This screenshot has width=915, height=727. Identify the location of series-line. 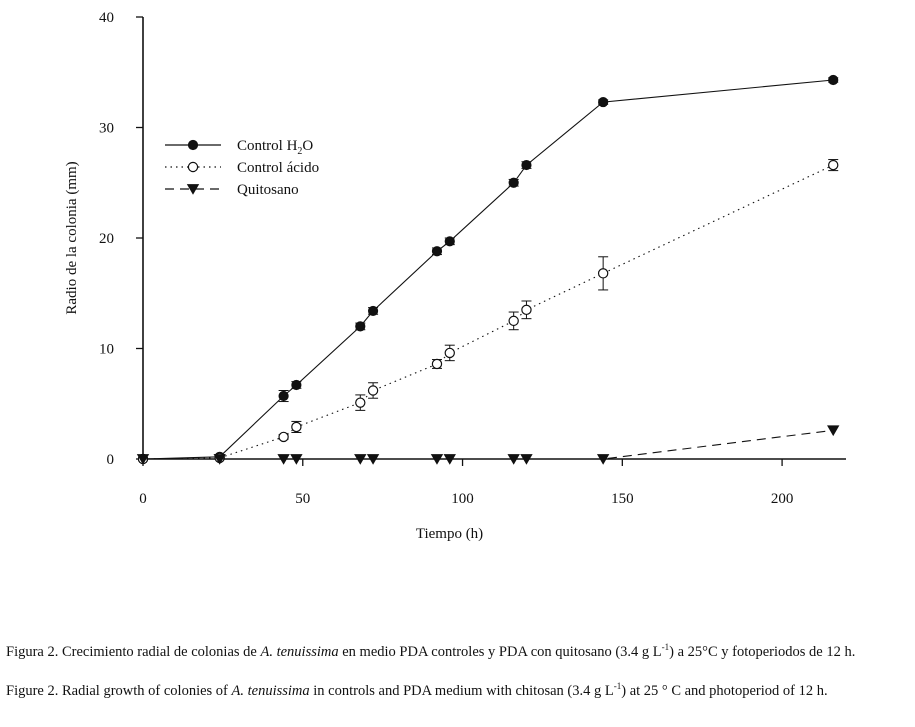
(488, 444).